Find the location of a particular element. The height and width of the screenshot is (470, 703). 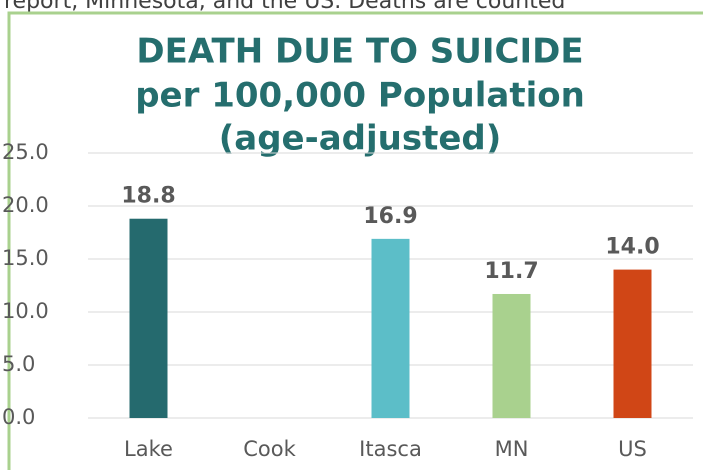

chart-title: (age-adjusted) is located at coordinates (360, 139).